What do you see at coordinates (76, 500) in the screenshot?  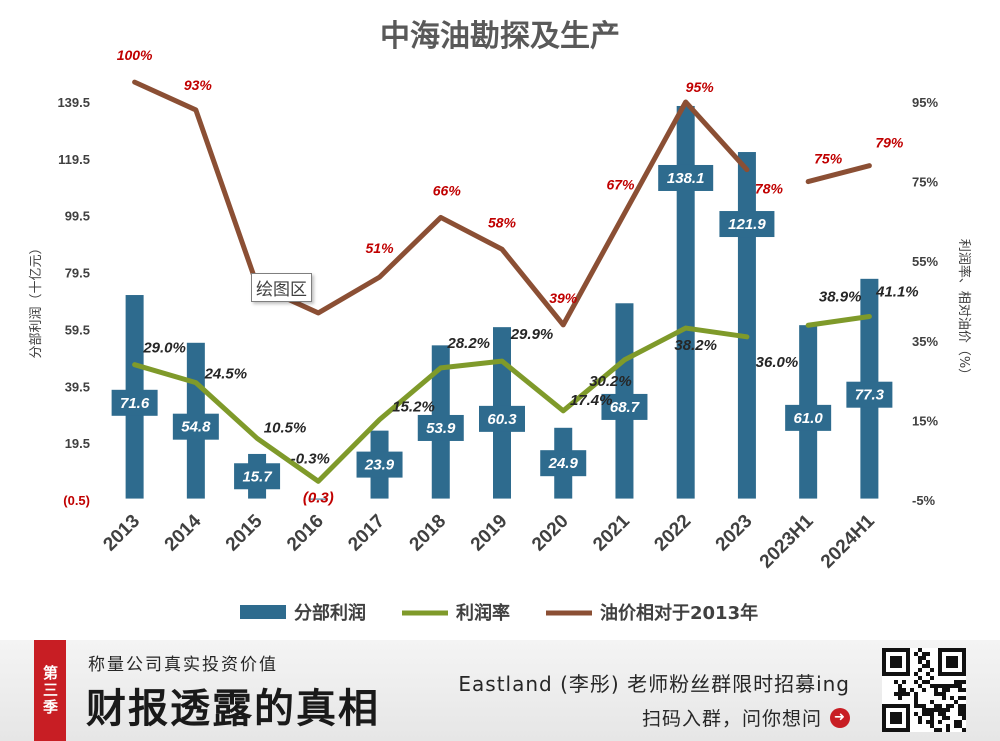 I see `left-axis-tick: (0.5)` at bounding box center [76, 500].